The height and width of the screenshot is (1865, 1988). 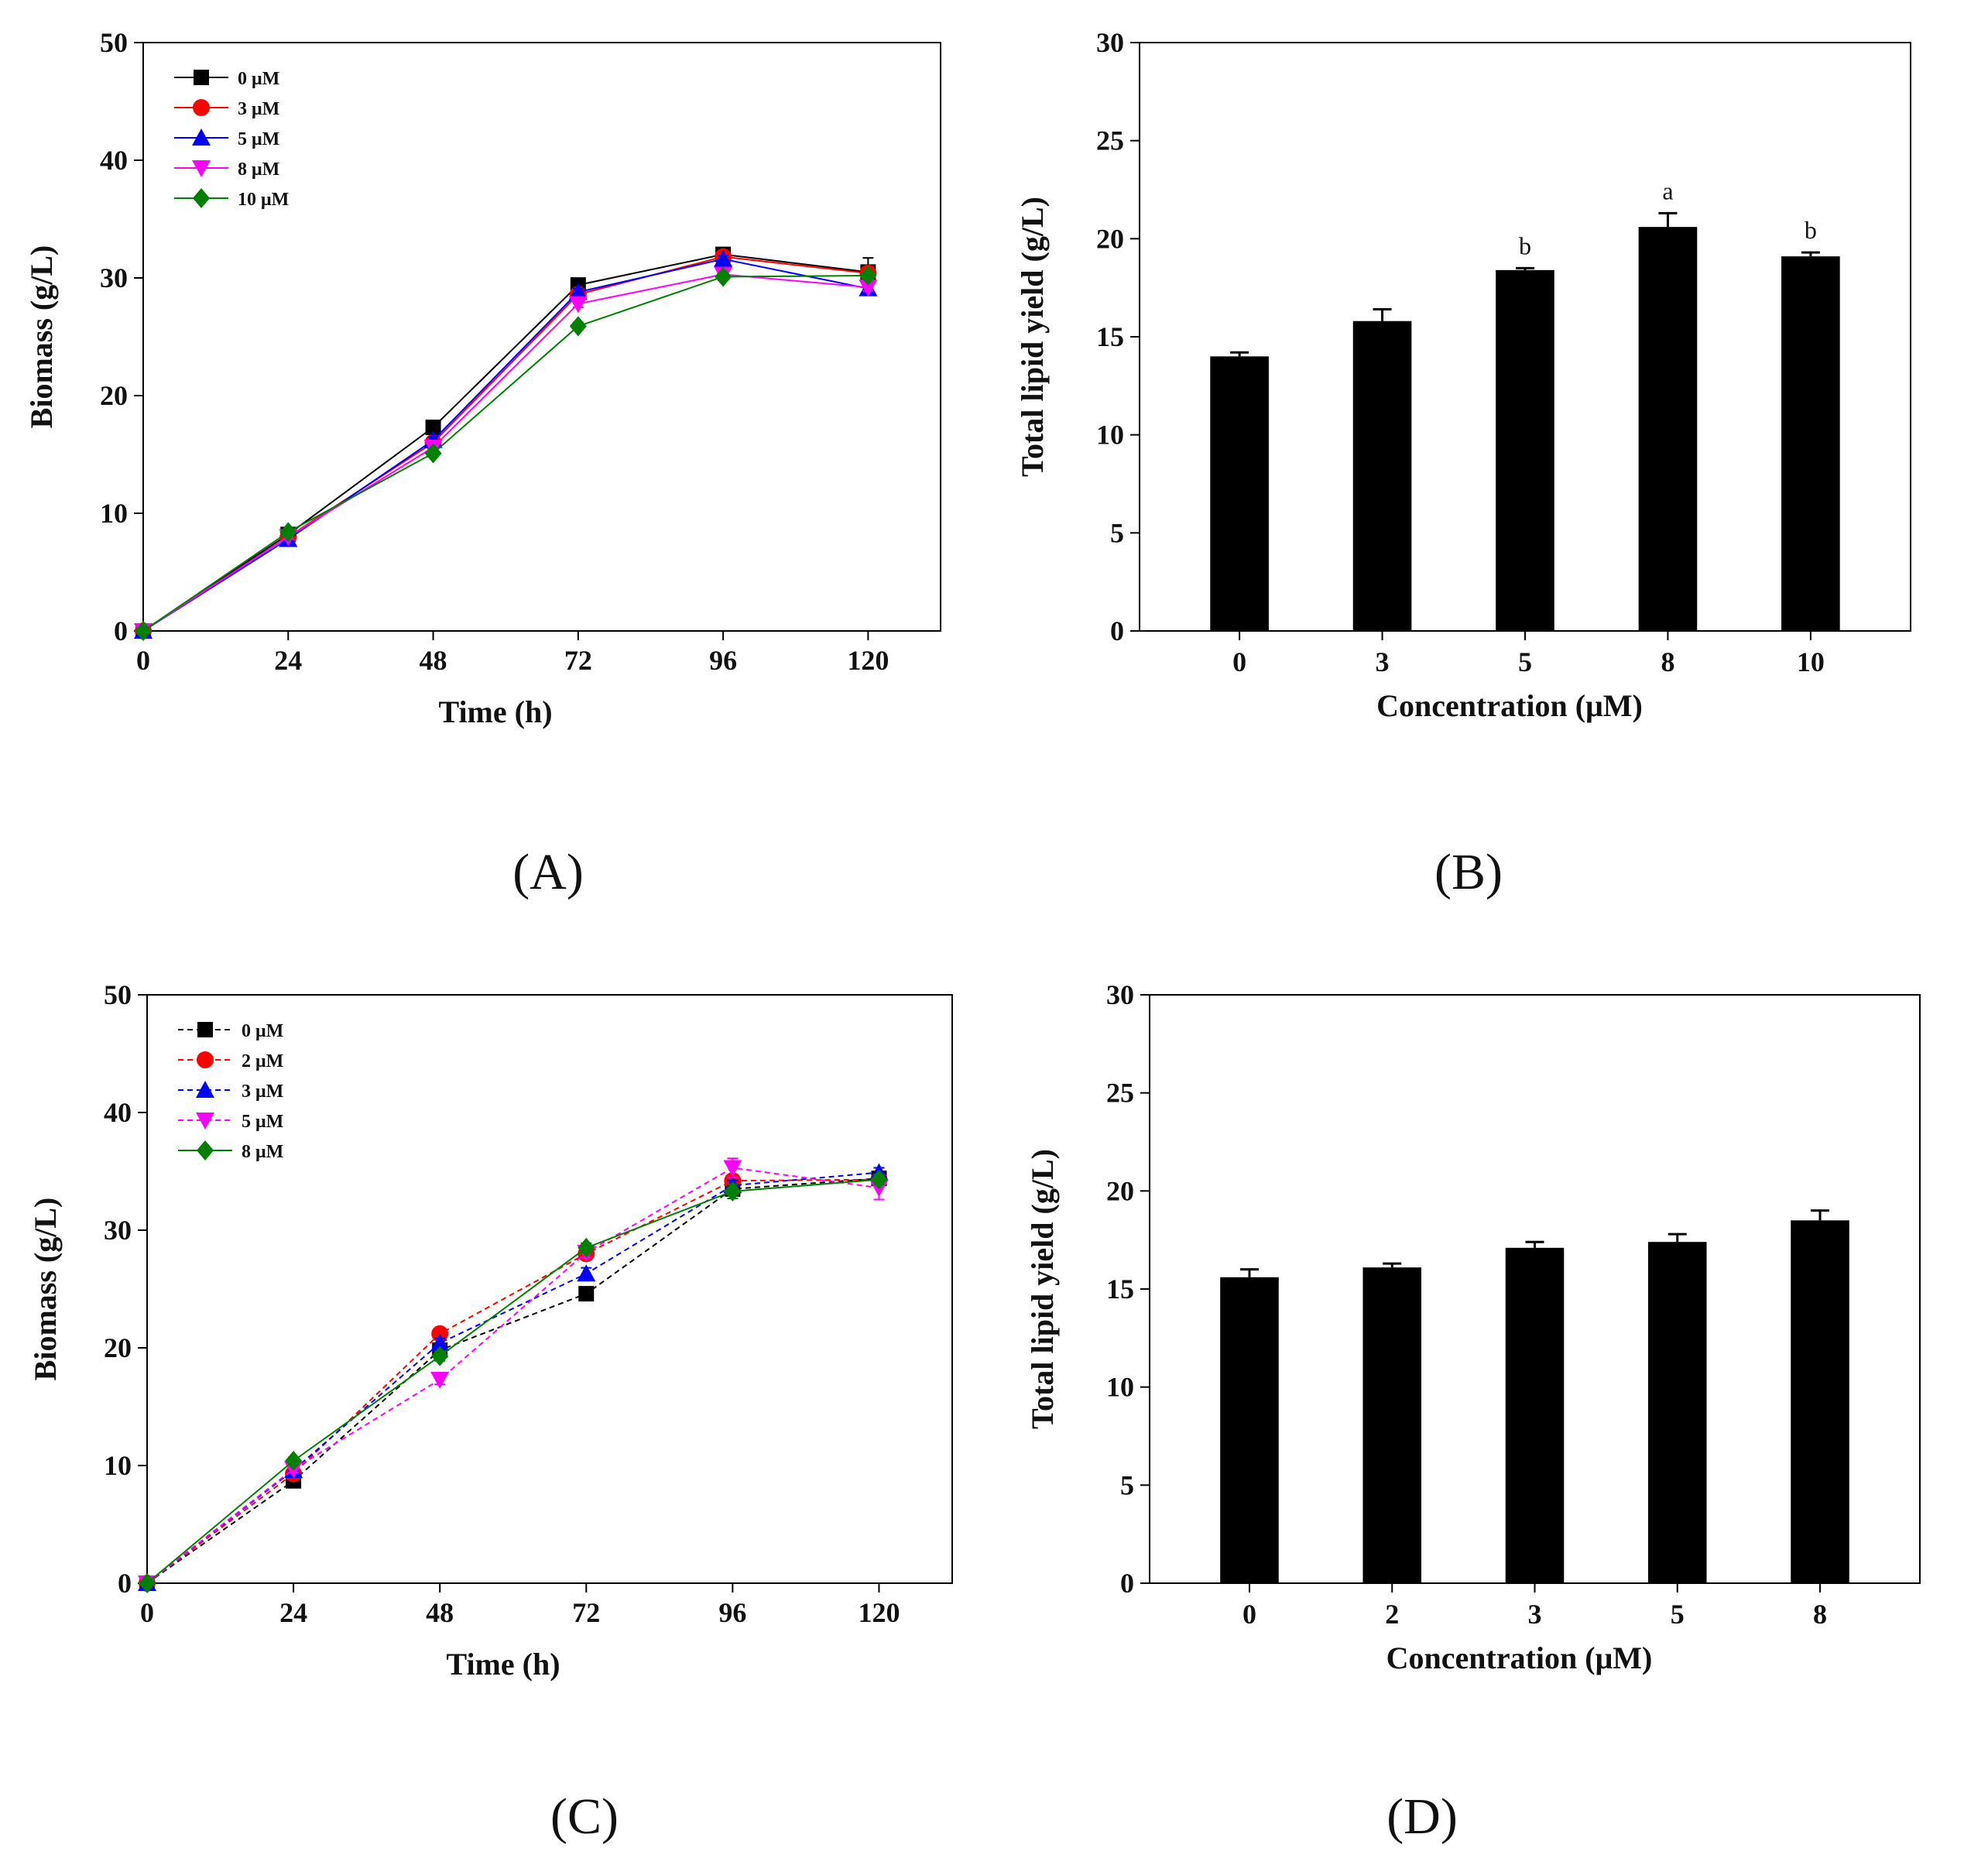 I want to click on x-tick-label: 24, so click(x=288, y=661).